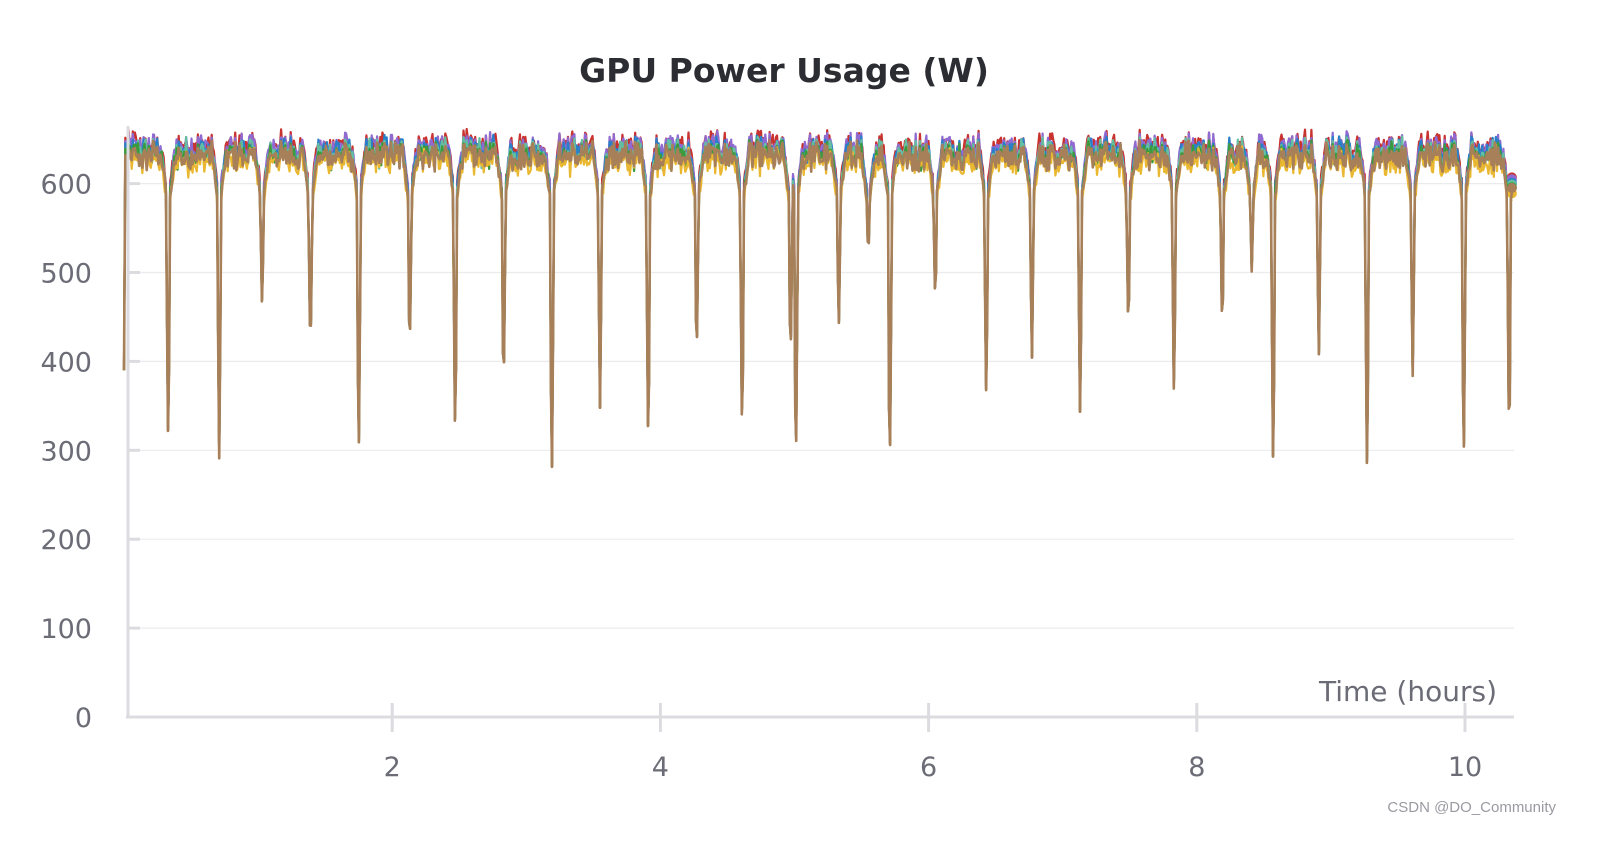  I want to click on x-tick-label: 6, so click(928, 767).